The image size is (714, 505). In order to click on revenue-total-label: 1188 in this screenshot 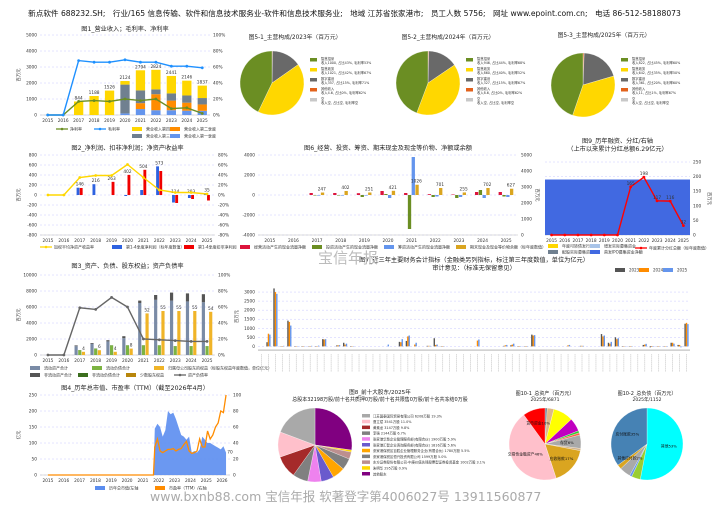, I will do `click(94, 93)`.